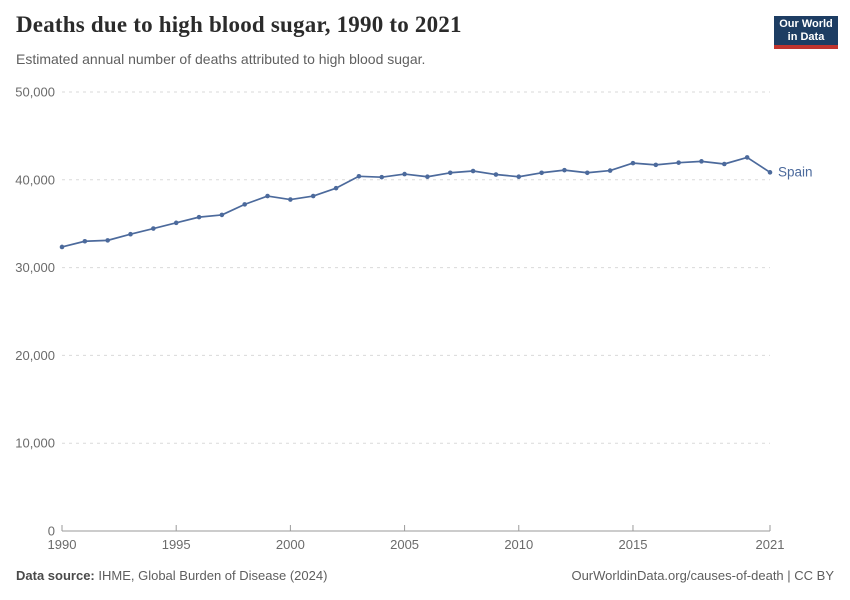 The width and height of the screenshot is (850, 600). Describe the element at coordinates (290, 543) in the screenshot. I see `x-axis-tick-label: 2000` at that location.